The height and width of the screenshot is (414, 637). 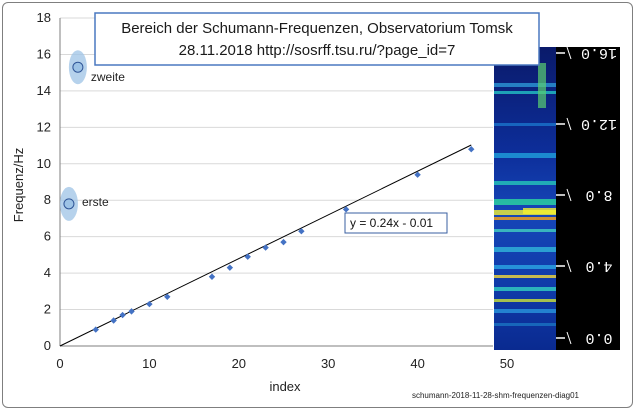 What do you see at coordinates (18, 185) in the screenshot?
I see `y-axis-title: Frequenz/Hz` at bounding box center [18, 185].